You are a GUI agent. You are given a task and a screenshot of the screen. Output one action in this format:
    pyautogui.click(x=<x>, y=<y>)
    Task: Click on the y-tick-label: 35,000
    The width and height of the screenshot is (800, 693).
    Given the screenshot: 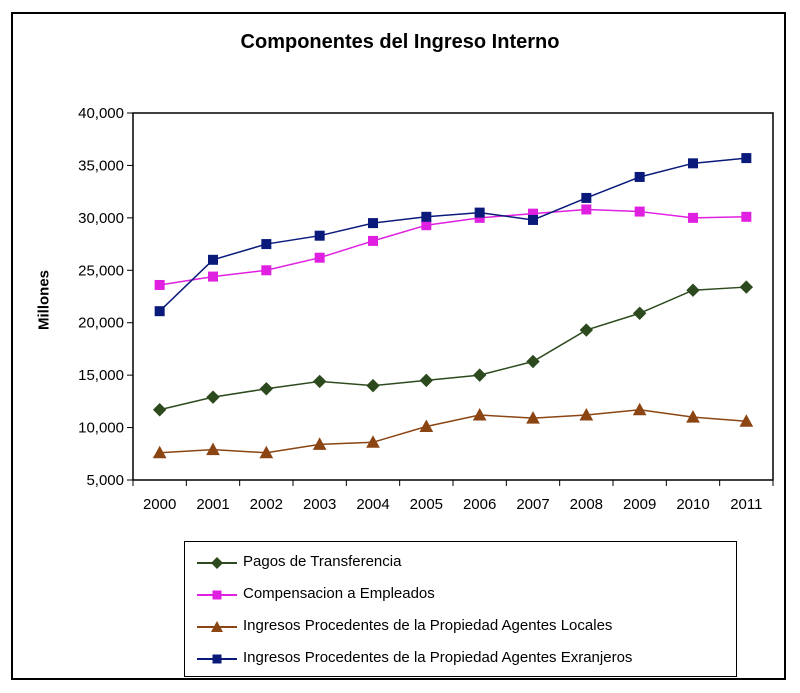 What is the action you would take?
    pyautogui.click(x=101, y=165)
    